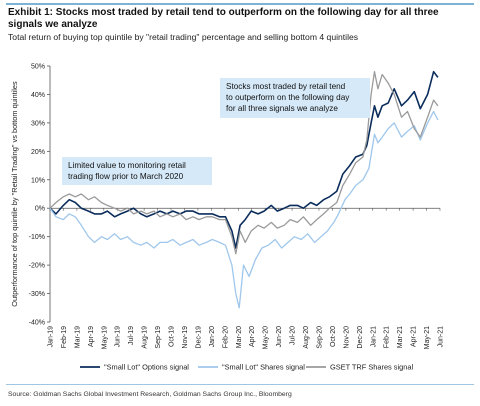 This screenshot has width=480, height=406. What do you see at coordinates (240, 4) in the screenshot?
I see `top-rule` at bounding box center [240, 4].